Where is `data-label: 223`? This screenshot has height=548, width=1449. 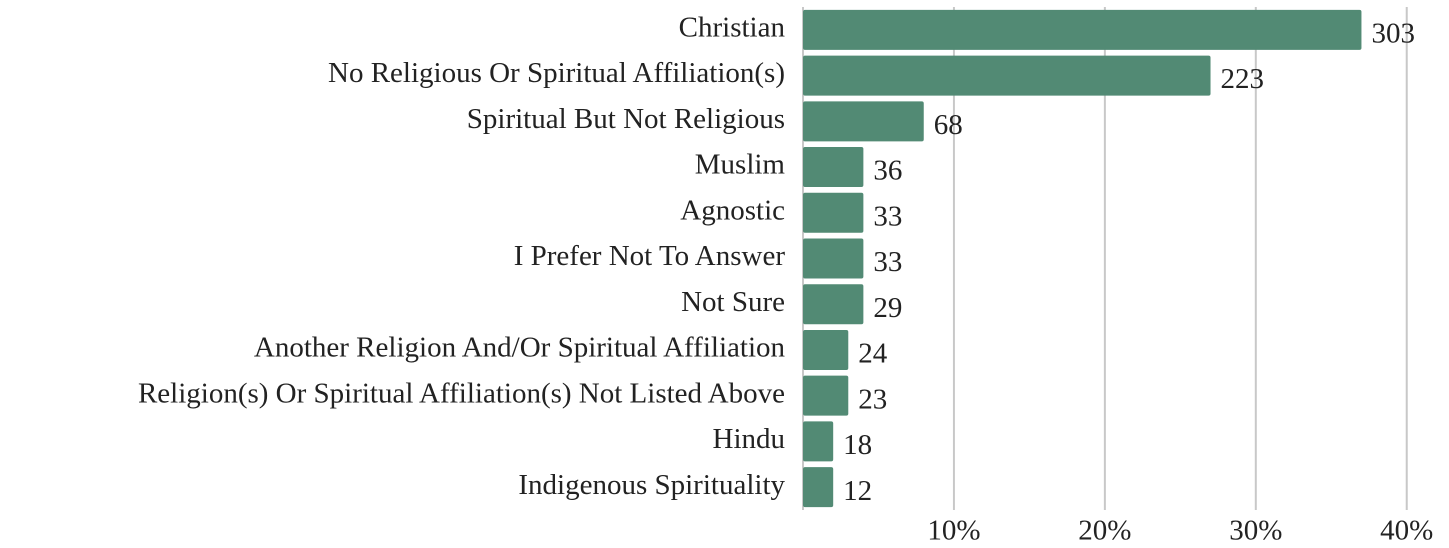 data-label: 223 is located at coordinates (1243, 79).